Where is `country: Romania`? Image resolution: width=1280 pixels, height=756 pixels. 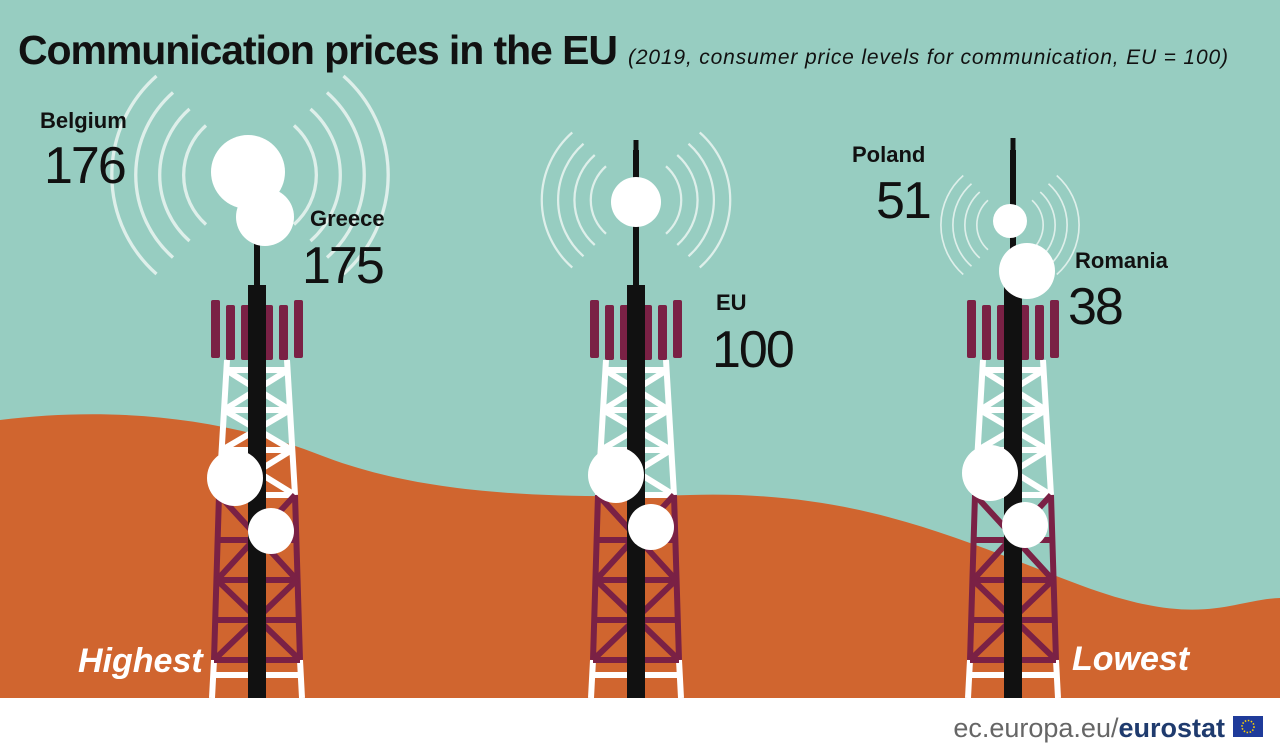 country: Romania is located at coordinates (1122, 260).